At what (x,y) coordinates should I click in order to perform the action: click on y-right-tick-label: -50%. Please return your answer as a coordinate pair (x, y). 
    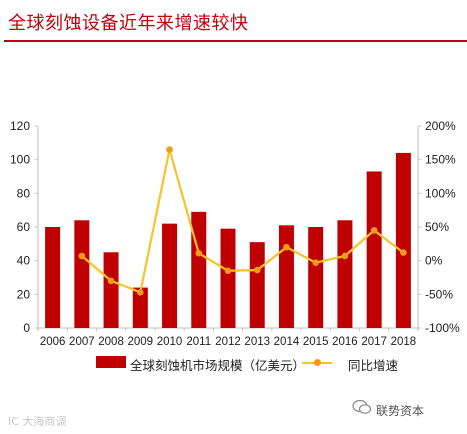
    Looking at the image, I should click on (439, 294).